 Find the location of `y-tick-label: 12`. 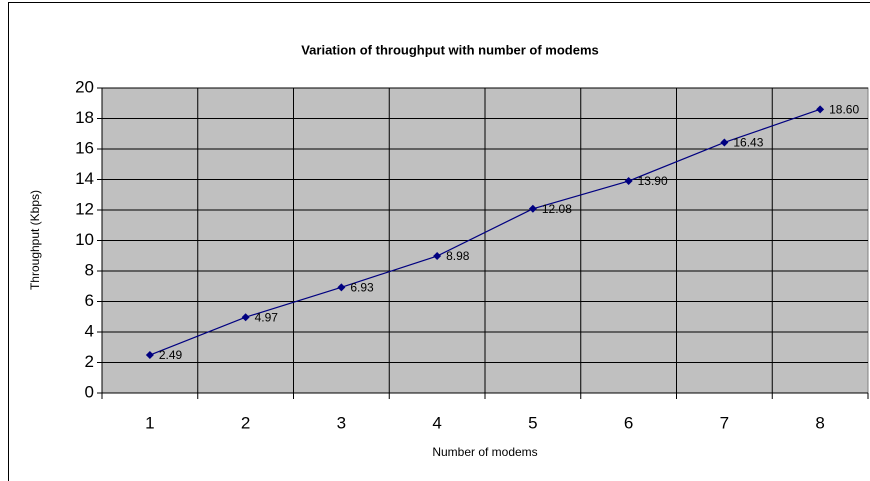

y-tick-label: 12 is located at coordinates (84, 208).